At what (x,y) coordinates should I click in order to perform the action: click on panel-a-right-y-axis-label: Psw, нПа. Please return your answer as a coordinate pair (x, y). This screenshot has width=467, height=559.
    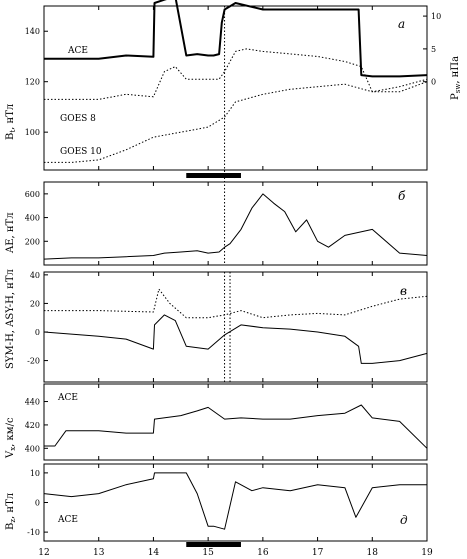
    Looking at the image, I should click on (456, 78).